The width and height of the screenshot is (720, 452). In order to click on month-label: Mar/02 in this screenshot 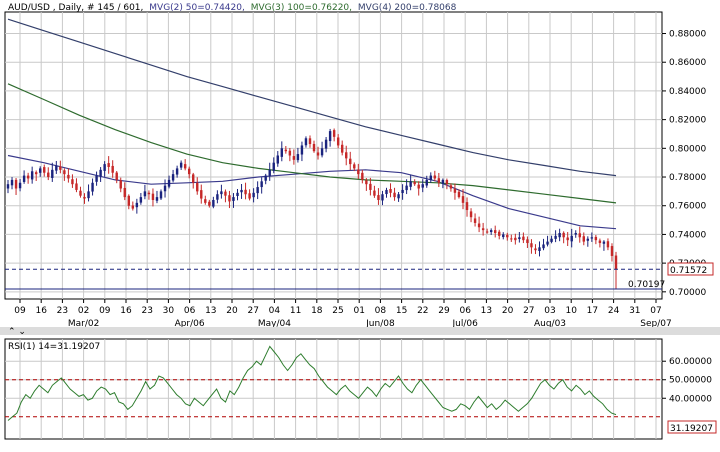, I will do `click(83, 324)`.